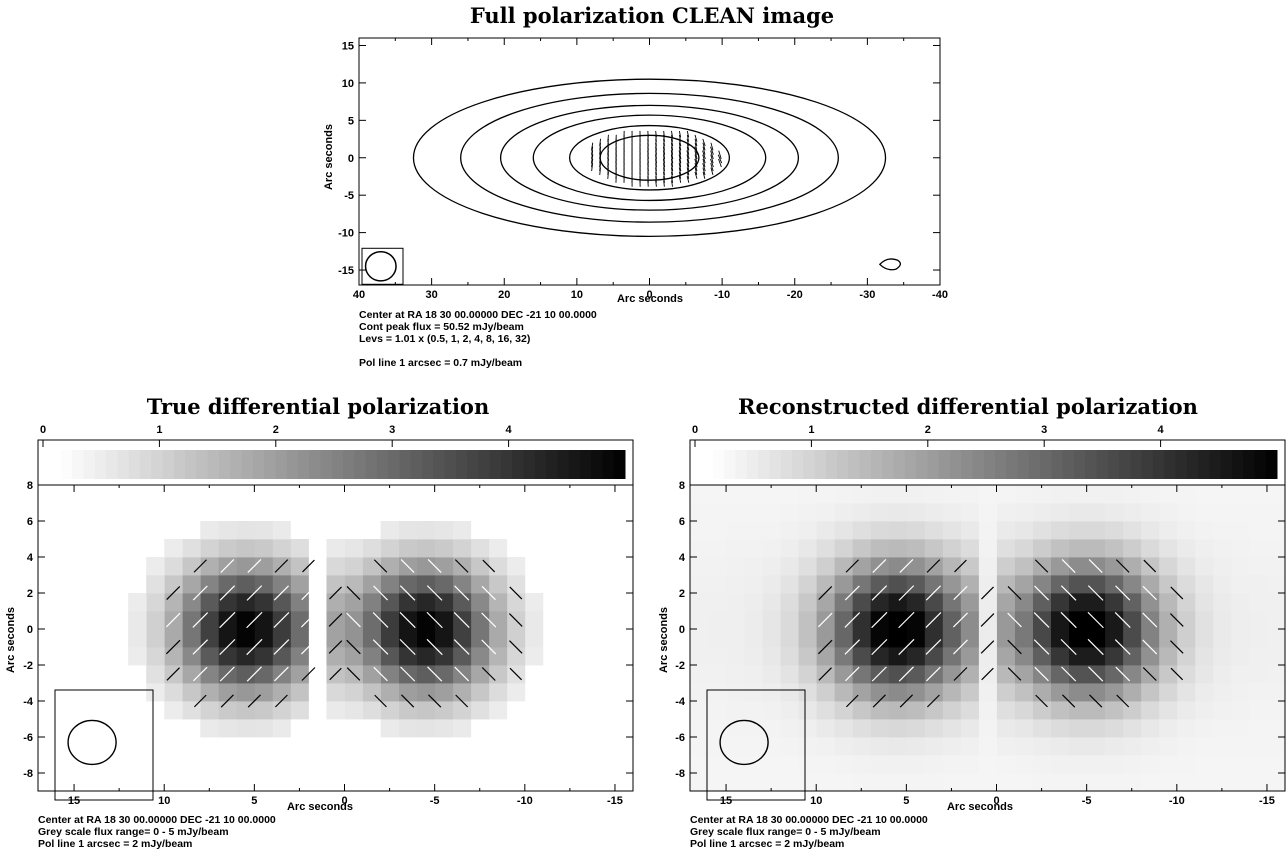 The height and width of the screenshot is (852, 1288). What do you see at coordinates (525, 801) in the screenshot?
I see `x-tick-label: -10` at bounding box center [525, 801].